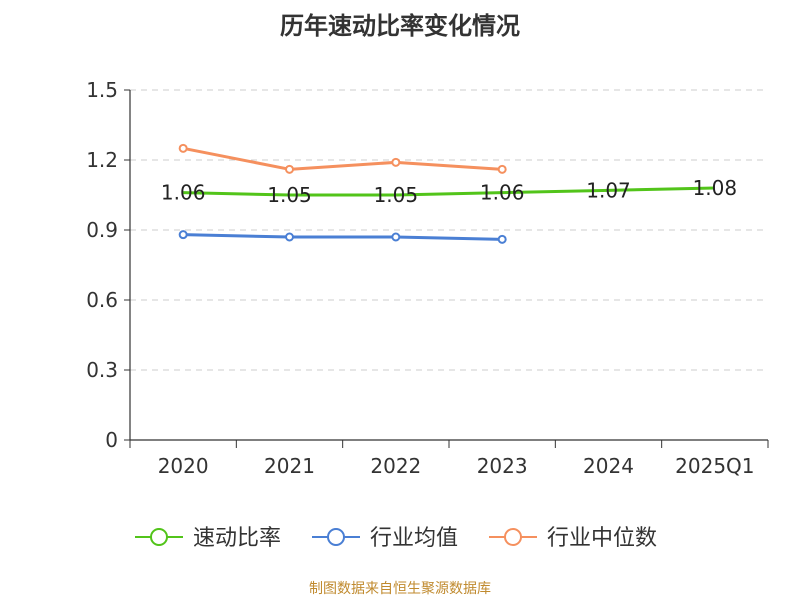 The width and height of the screenshot is (800, 600). I want to click on data-label: 1.07, so click(608, 190).